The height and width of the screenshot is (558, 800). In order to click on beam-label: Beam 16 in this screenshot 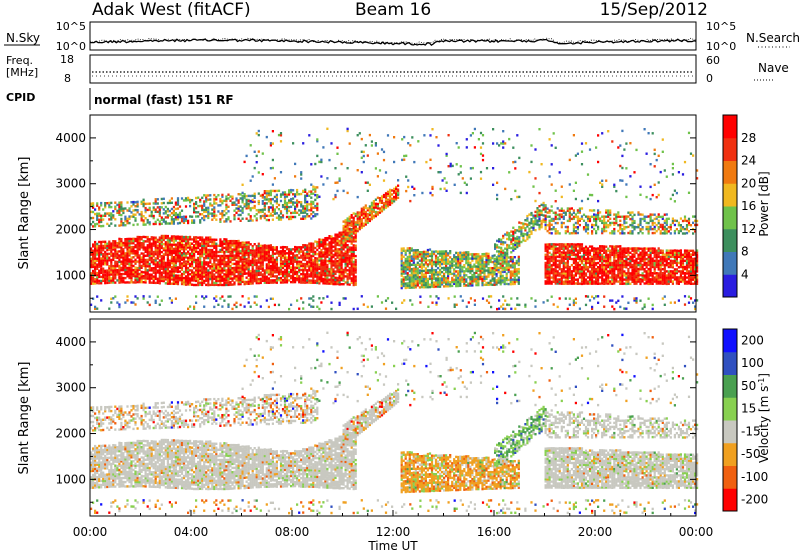, I will do `click(393, 10)`.